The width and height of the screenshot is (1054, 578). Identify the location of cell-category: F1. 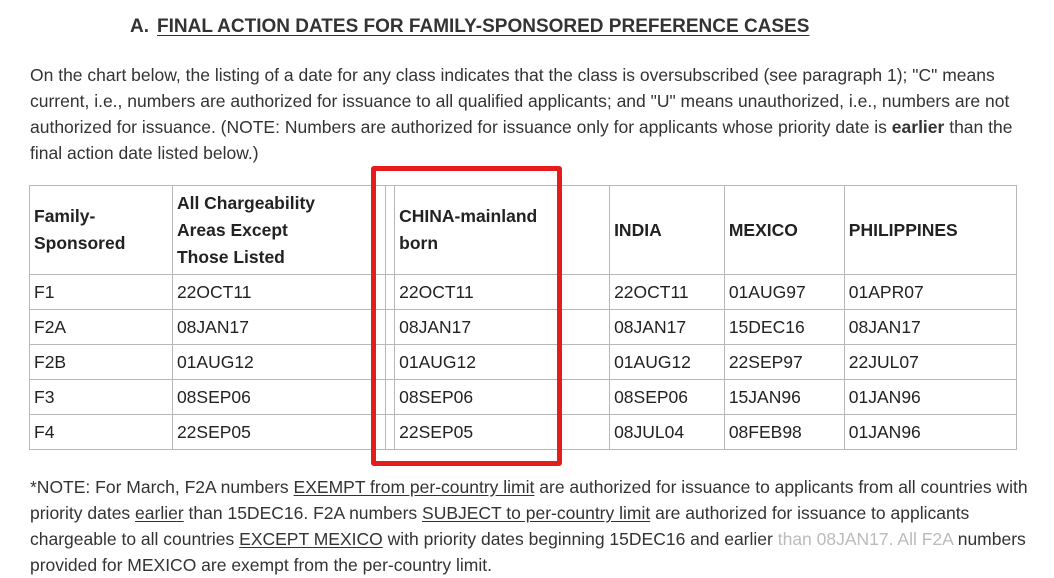
(101, 292).